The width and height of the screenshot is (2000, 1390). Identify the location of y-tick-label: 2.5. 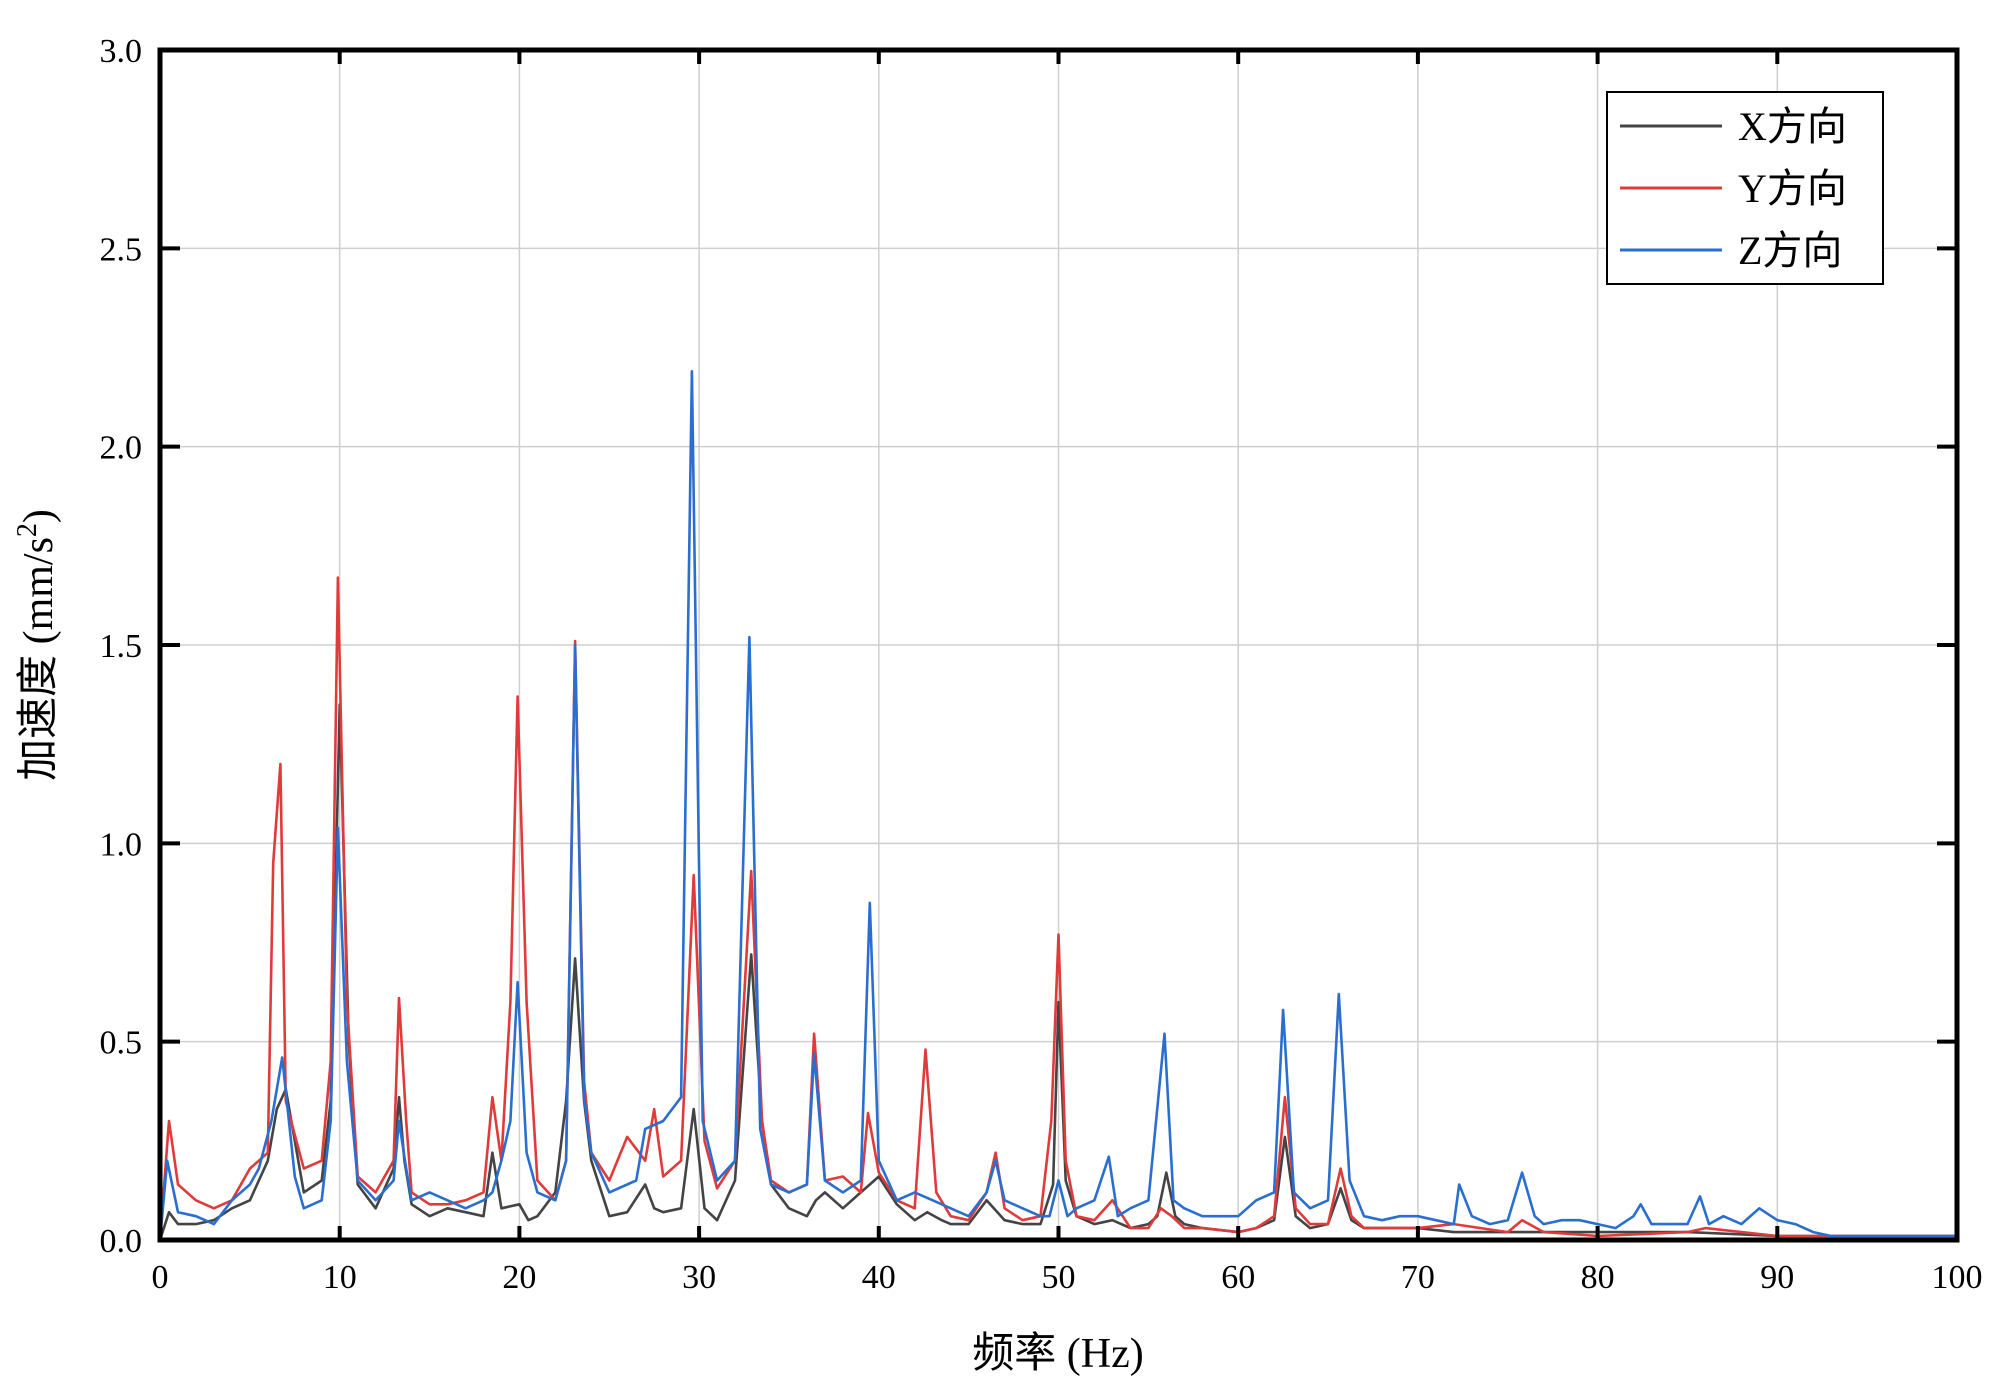
(121, 249).